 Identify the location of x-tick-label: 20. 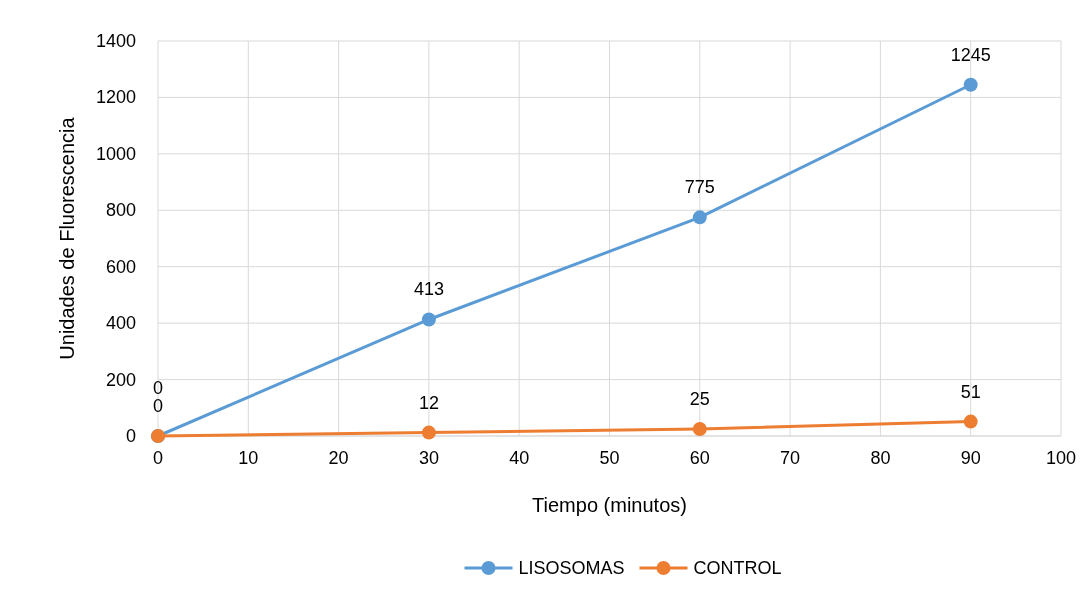
(338, 458).